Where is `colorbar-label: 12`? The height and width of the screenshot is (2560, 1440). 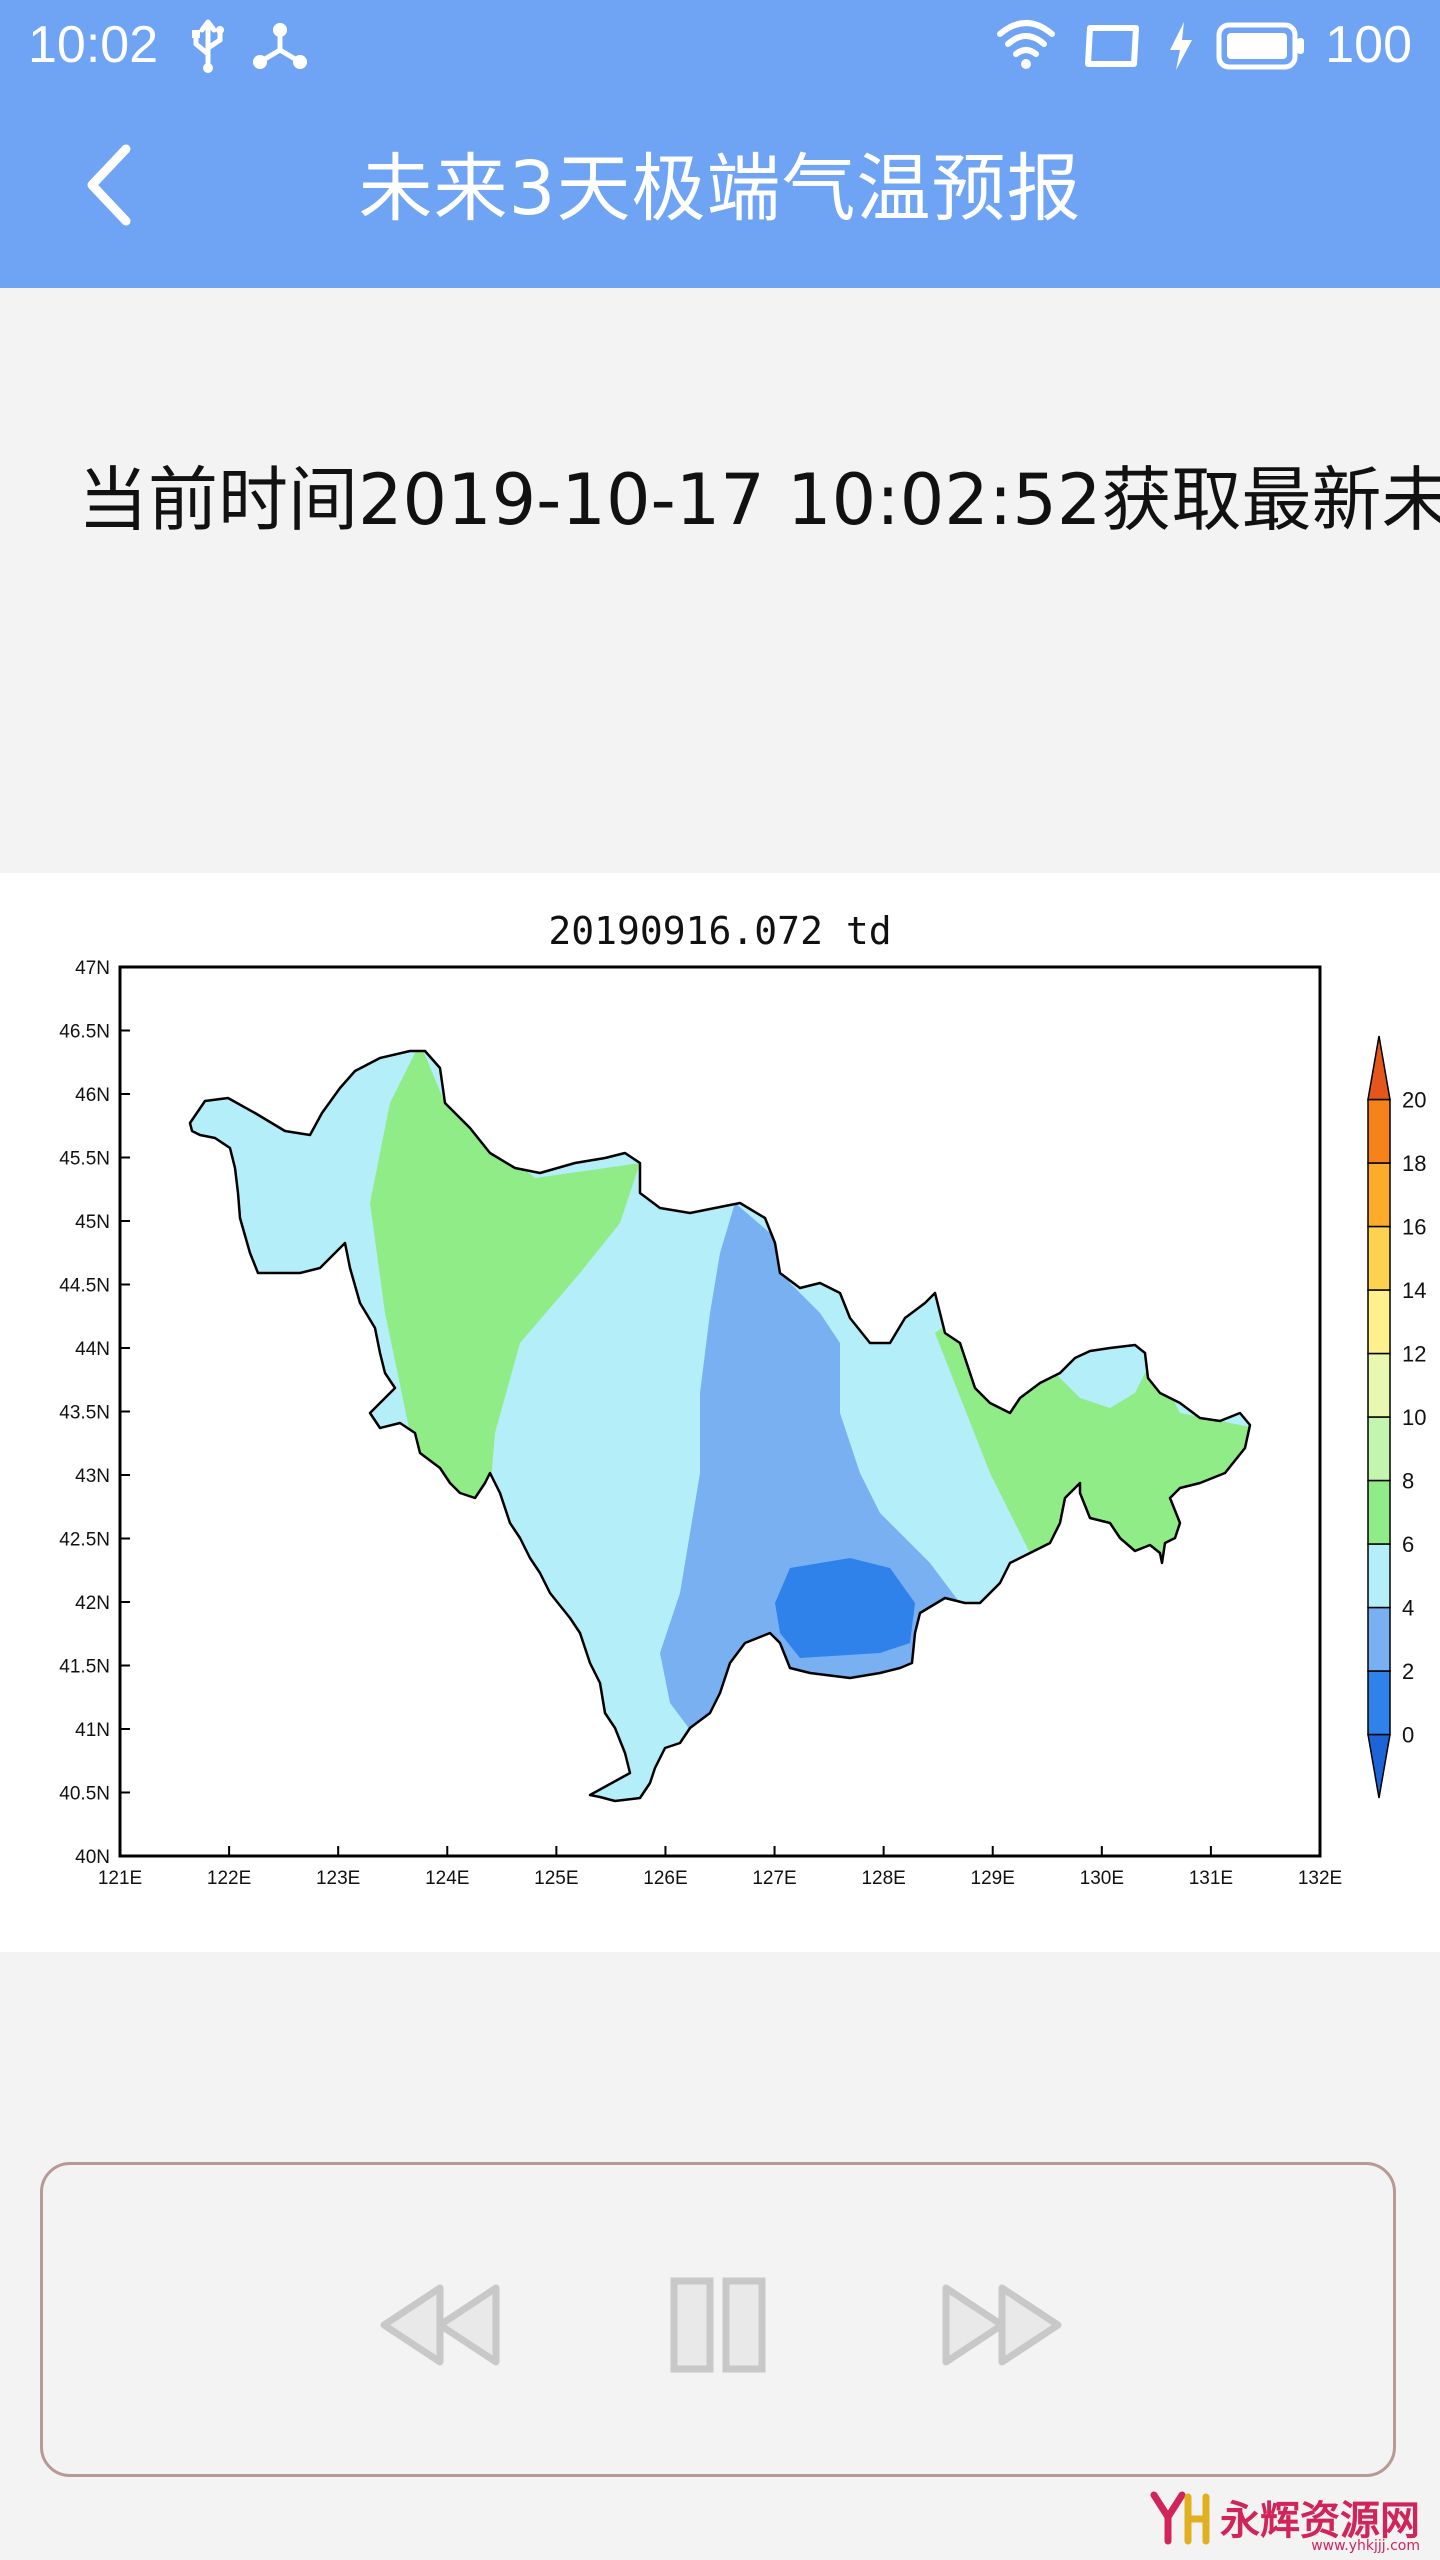 colorbar-label: 12 is located at coordinates (1414, 1354).